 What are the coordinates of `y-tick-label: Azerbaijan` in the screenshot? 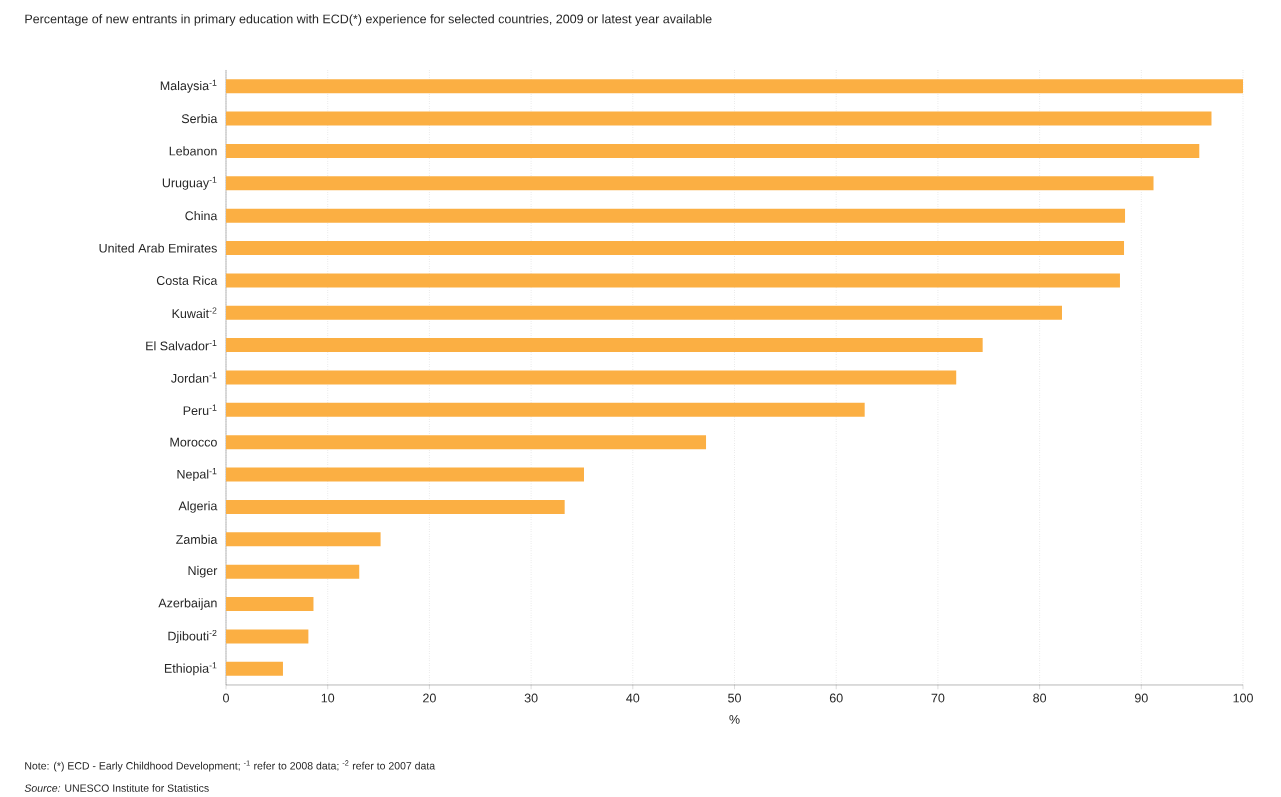 It's located at (187, 604).